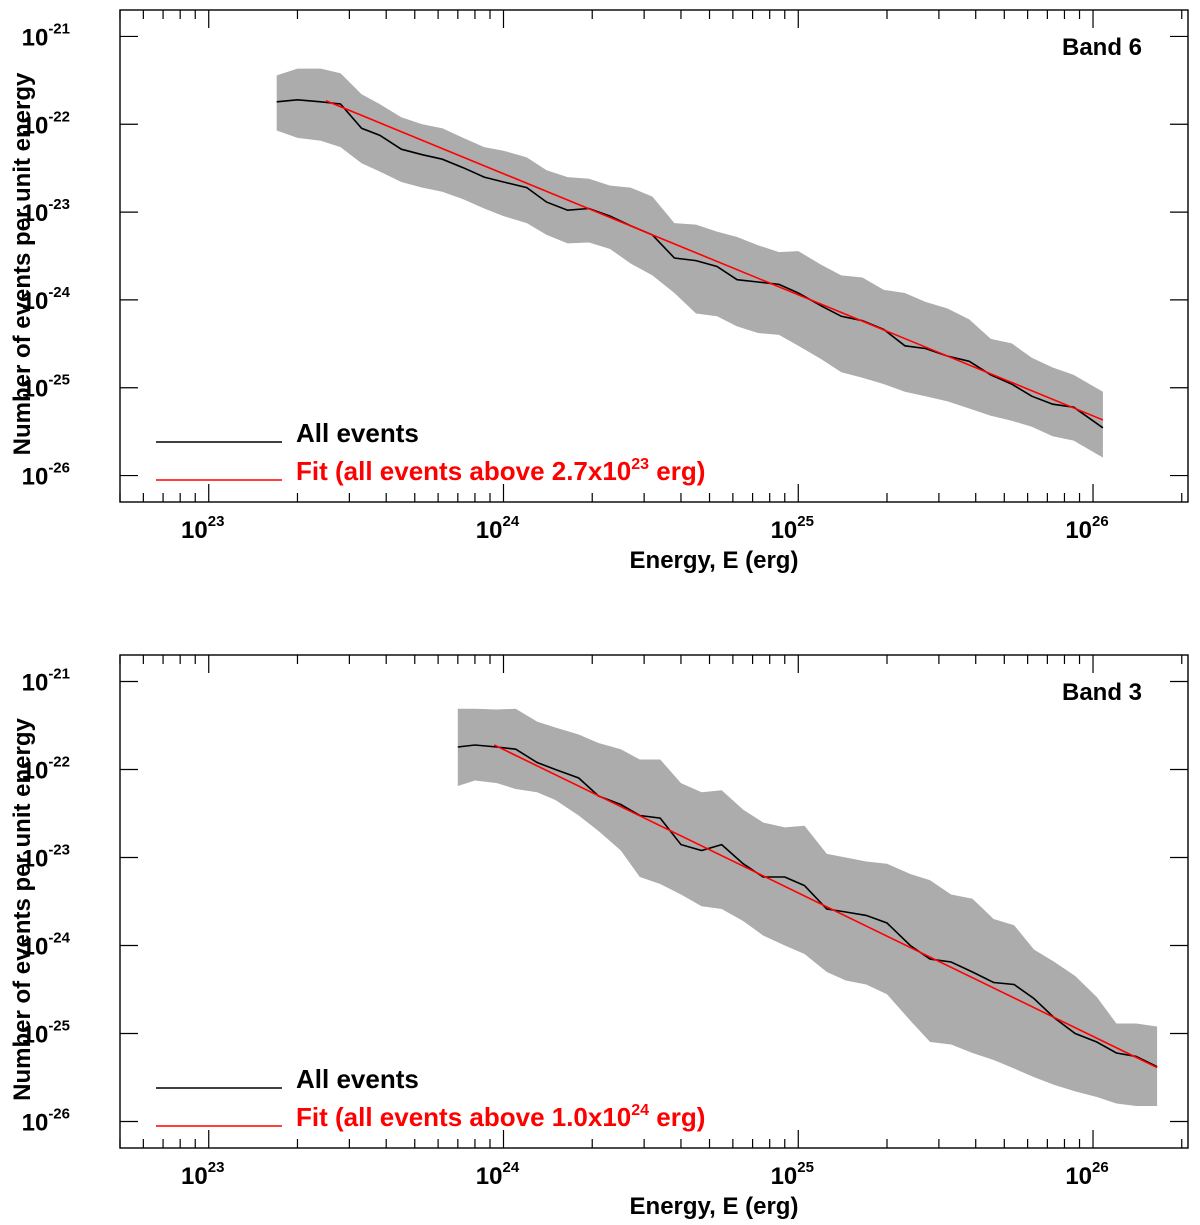 The image size is (1200, 1225). What do you see at coordinates (357, 433) in the screenshot?
I see `band-6-legend-all-events-label: All events` at bounding box center [357, 433].